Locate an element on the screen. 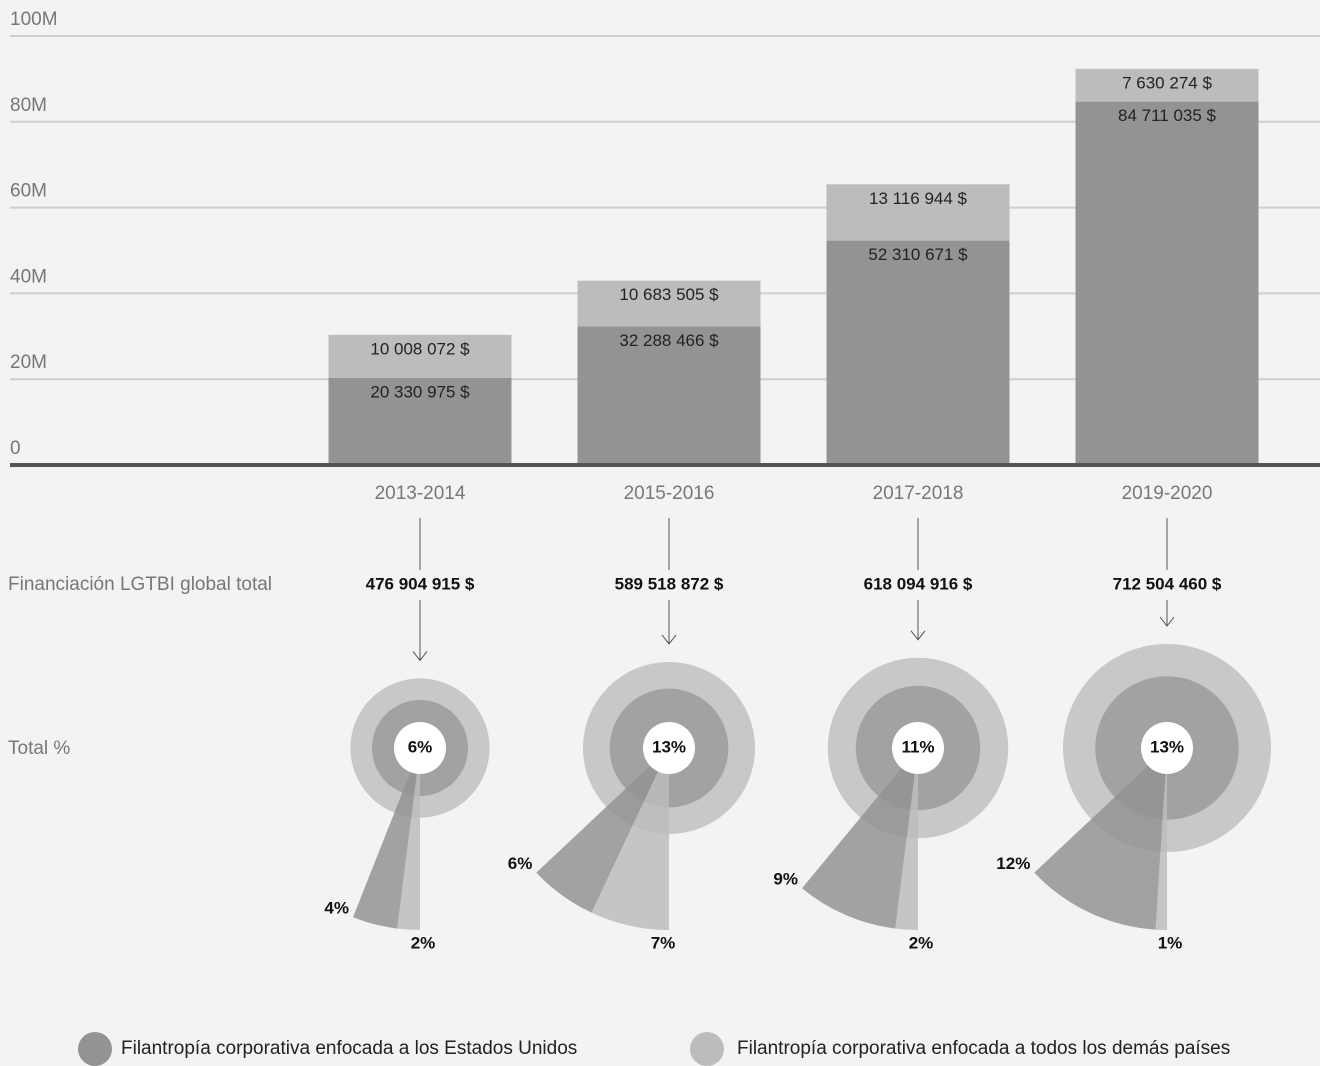 This screenshot has height=1066, width=1320. share-label: 6% is located at coordinates (420, 746).